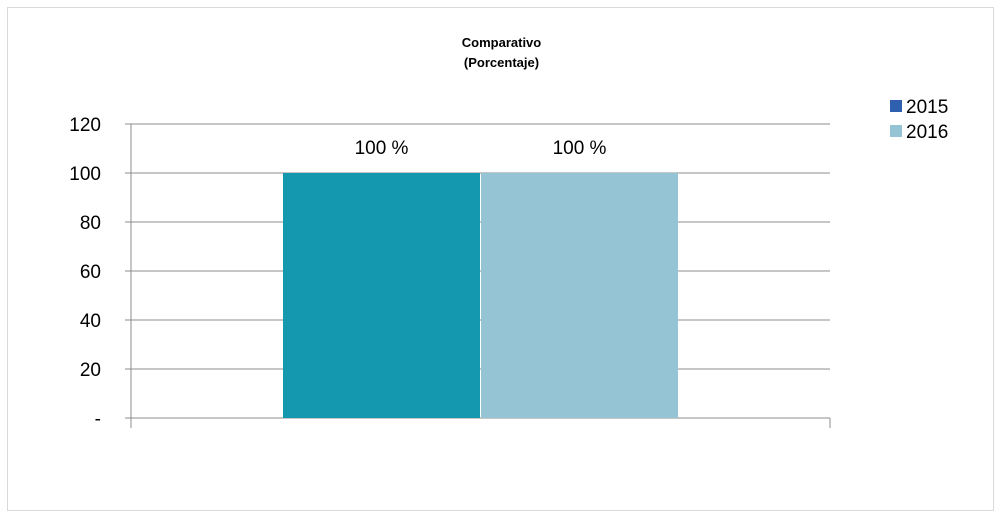 This screenshot has width=1003, height=518. What do you see at coordinates (896, 106) in the screenshot?
I see `legend-swatch-2015` at bounding box center [896, 106].